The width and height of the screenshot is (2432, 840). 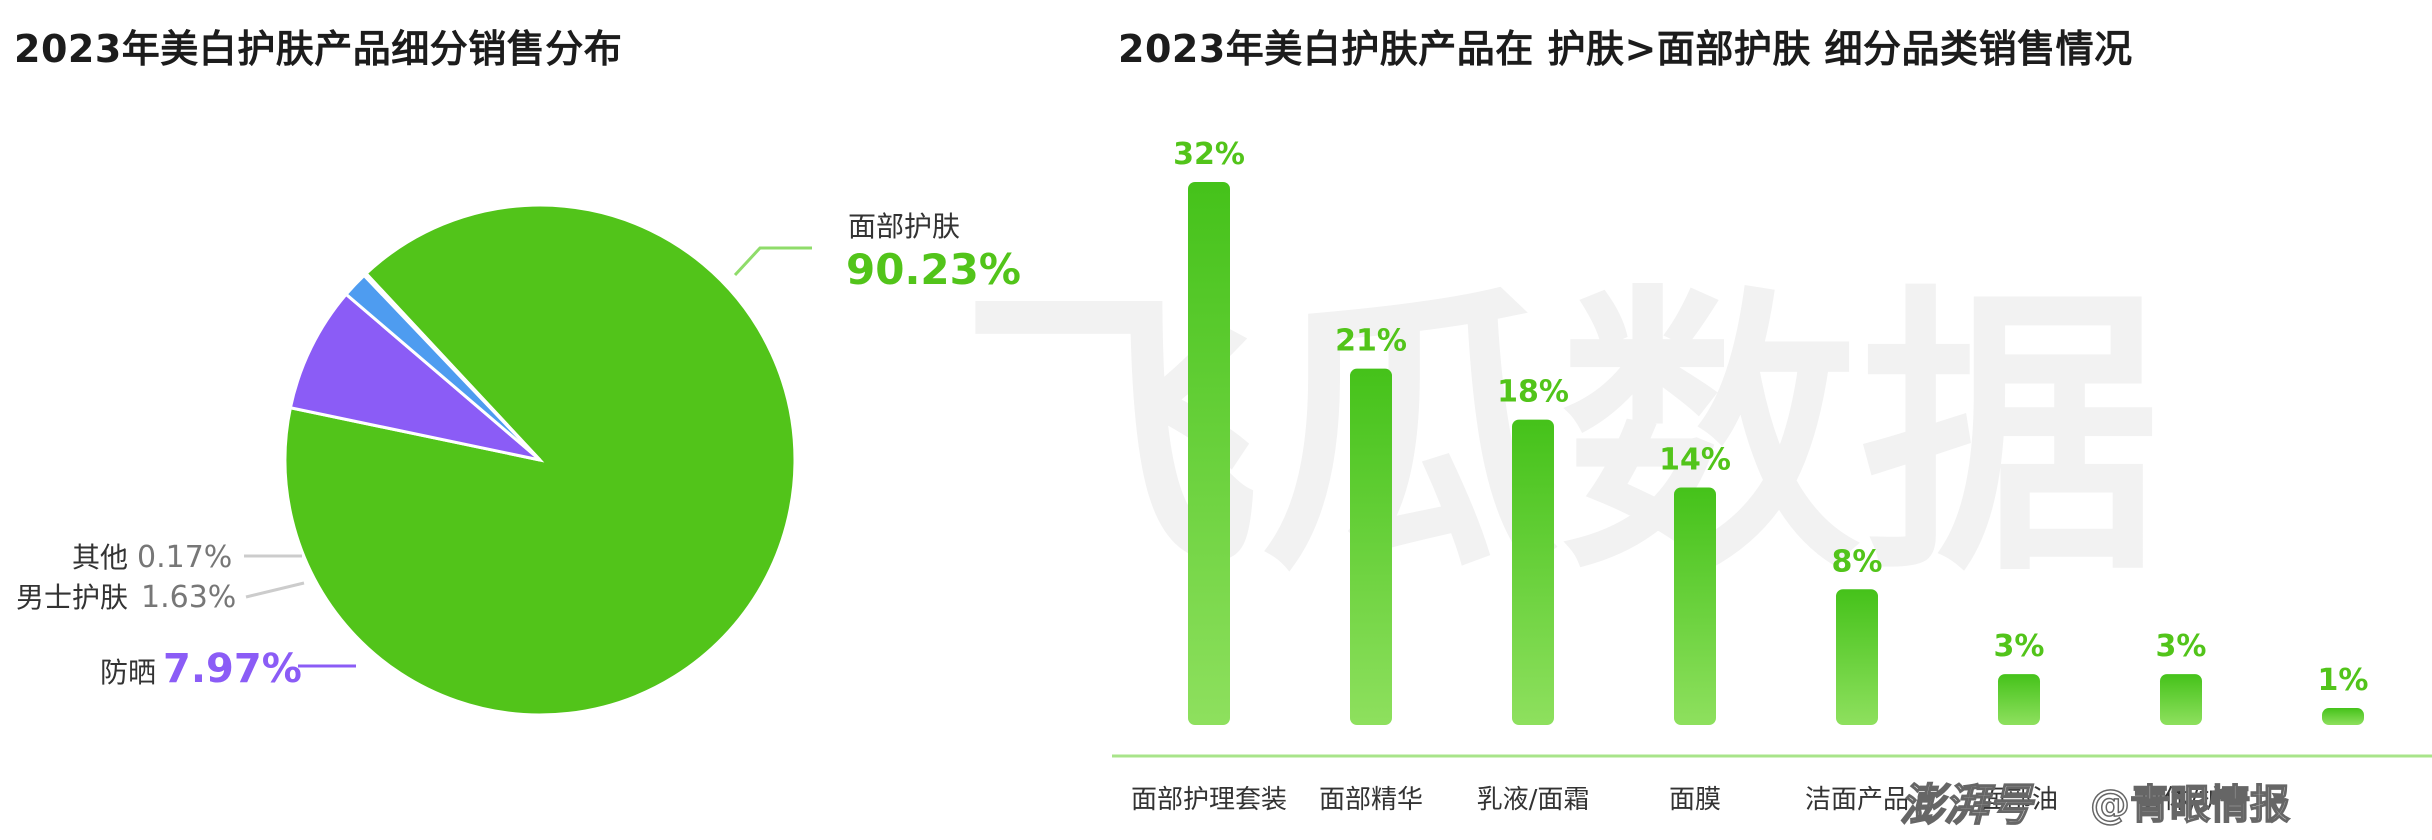 I want to click on bar-value-label-2: 18%, so click(x=1533, y=392).